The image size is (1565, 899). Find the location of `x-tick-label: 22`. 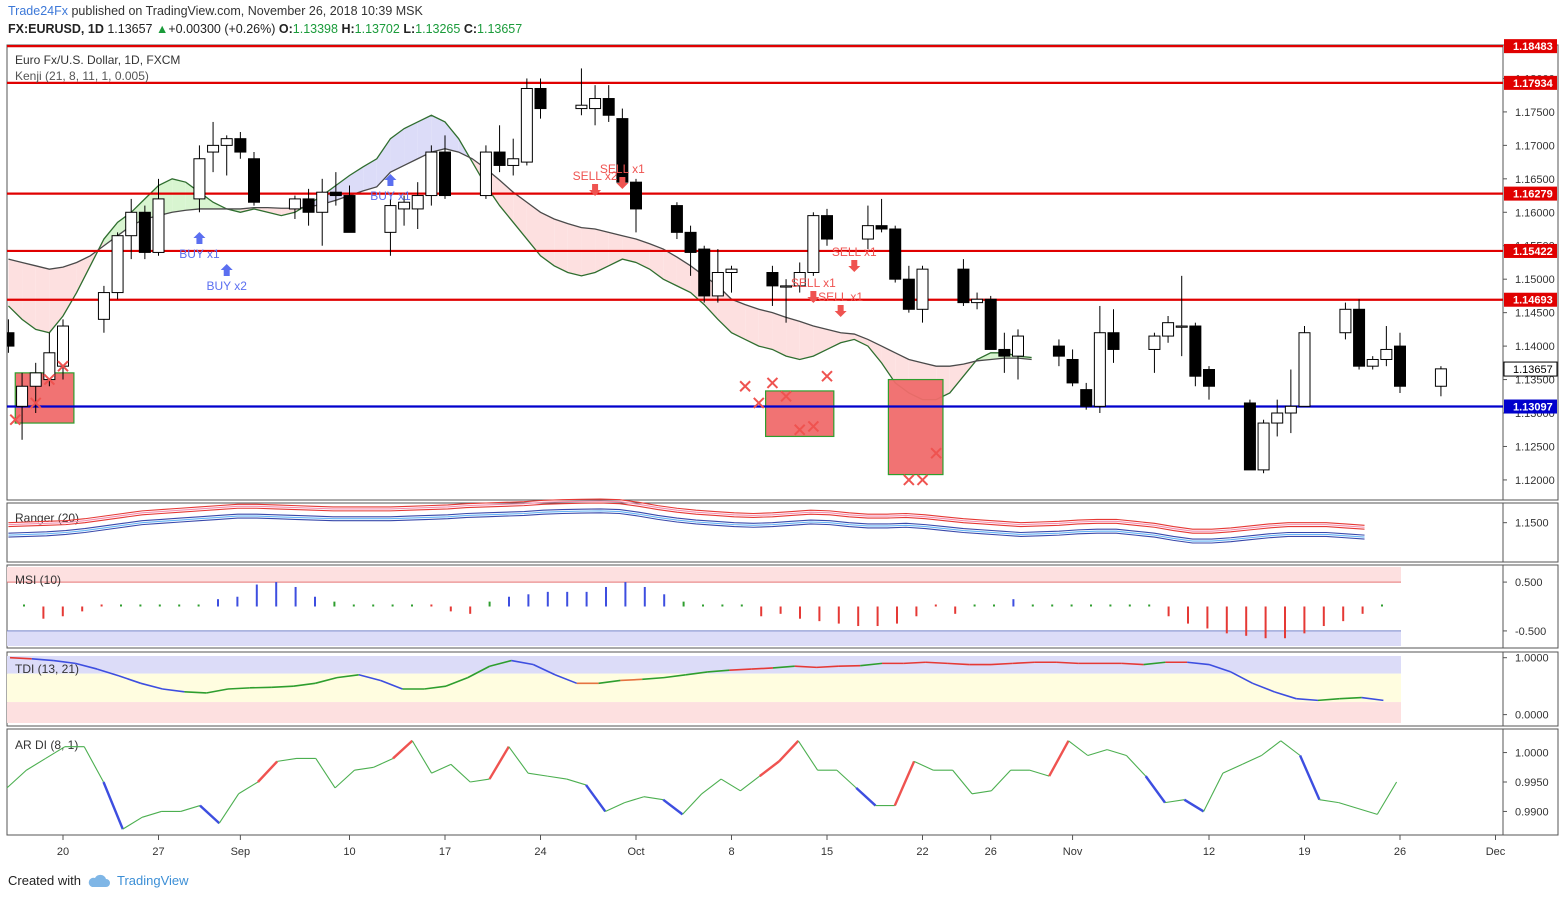

x-tick-label: 22 is located at coordinates (922, 852).